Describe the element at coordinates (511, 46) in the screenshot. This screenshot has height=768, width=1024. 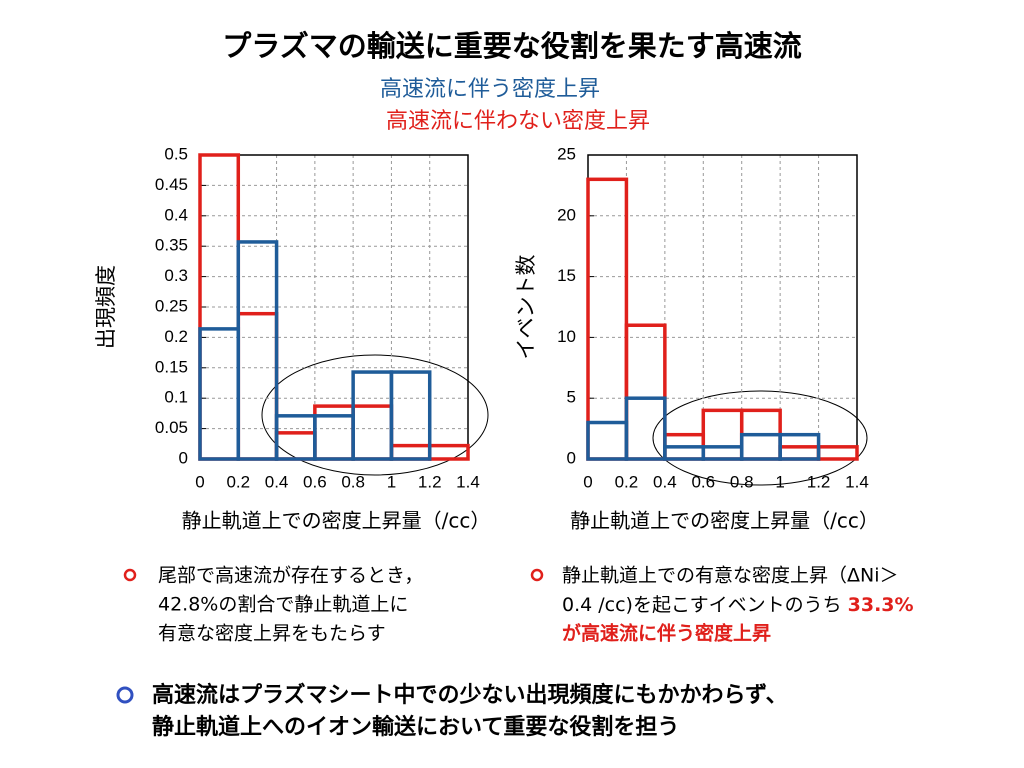
I see `title: プラズマの輸送に重要な役割を果たす高速流` at that location.